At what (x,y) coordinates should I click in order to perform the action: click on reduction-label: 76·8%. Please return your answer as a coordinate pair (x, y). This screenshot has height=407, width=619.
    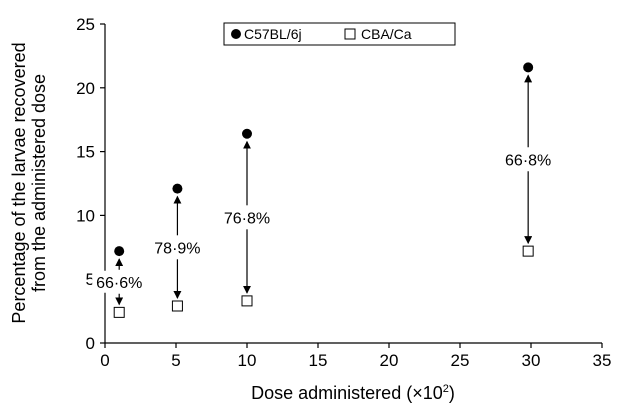
    Looking at the image, I should click on (247, 218).